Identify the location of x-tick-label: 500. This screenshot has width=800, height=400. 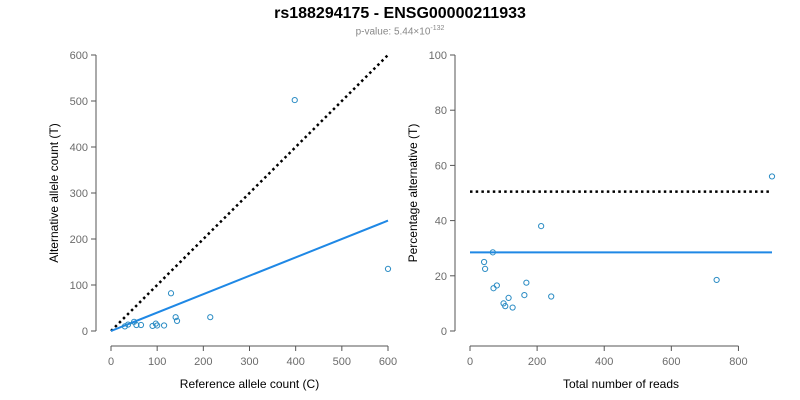
(342, 362).